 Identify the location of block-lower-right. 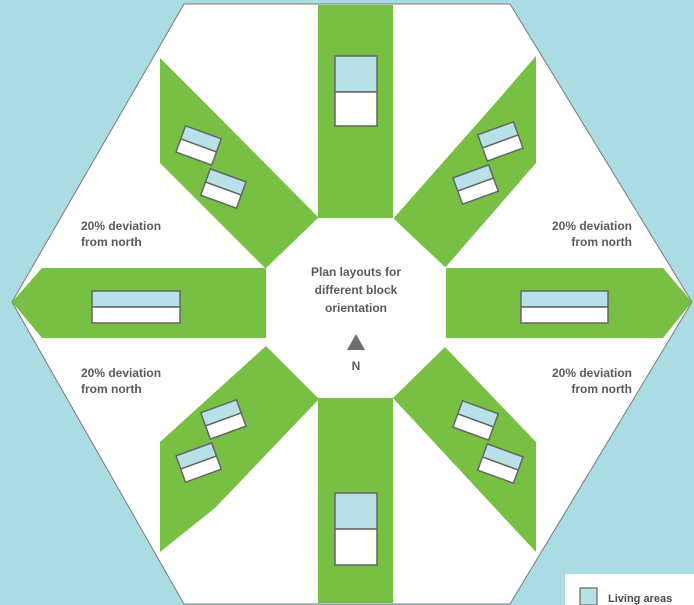
(488, 442).